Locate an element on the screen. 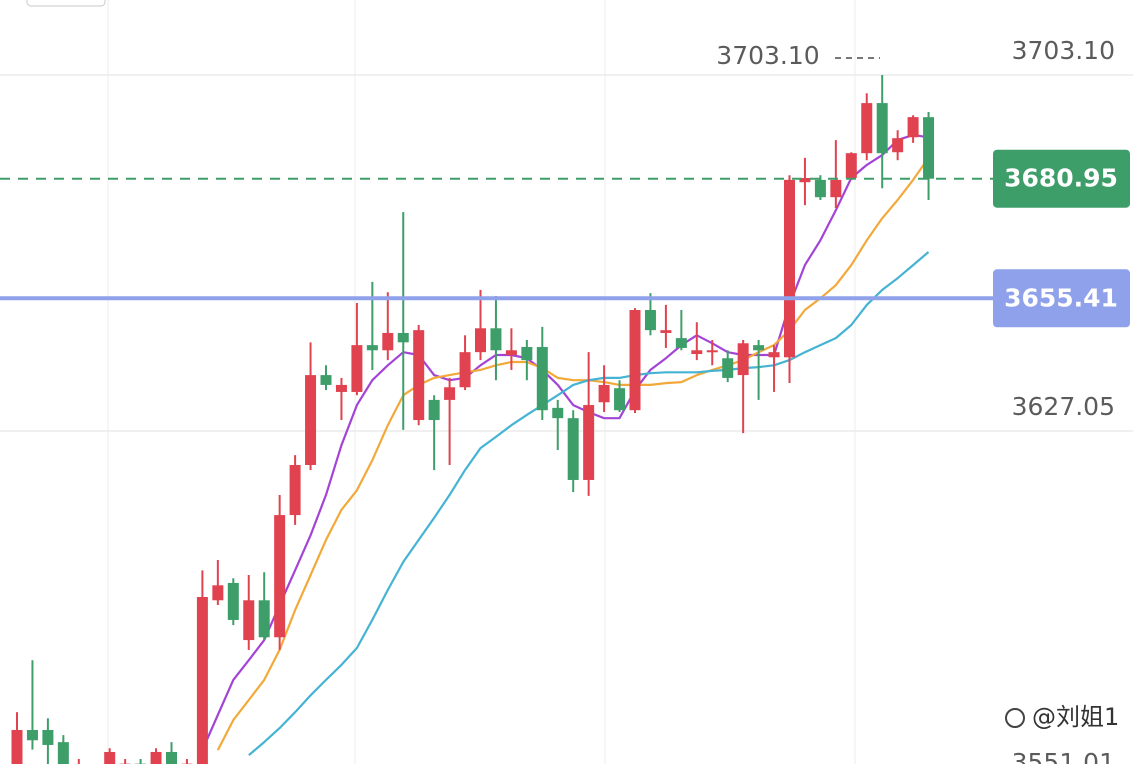  price-label: 3680.95 is located at coordinates (1061, 178).